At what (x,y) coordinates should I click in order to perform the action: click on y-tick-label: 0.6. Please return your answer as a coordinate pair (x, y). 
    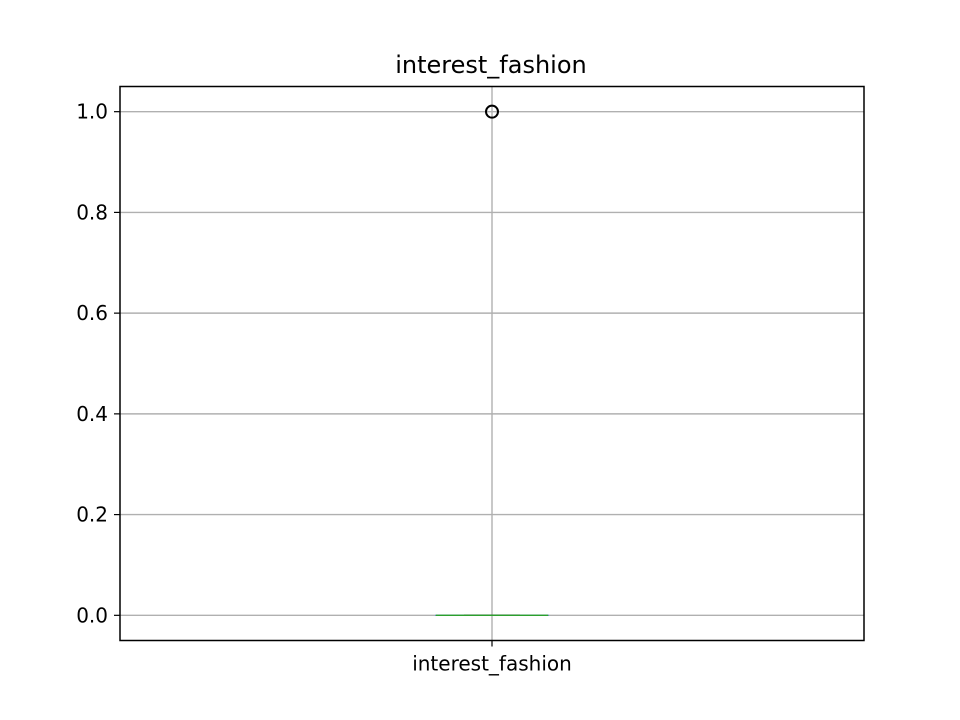
    Looking at the image, I should click on (92, 313).